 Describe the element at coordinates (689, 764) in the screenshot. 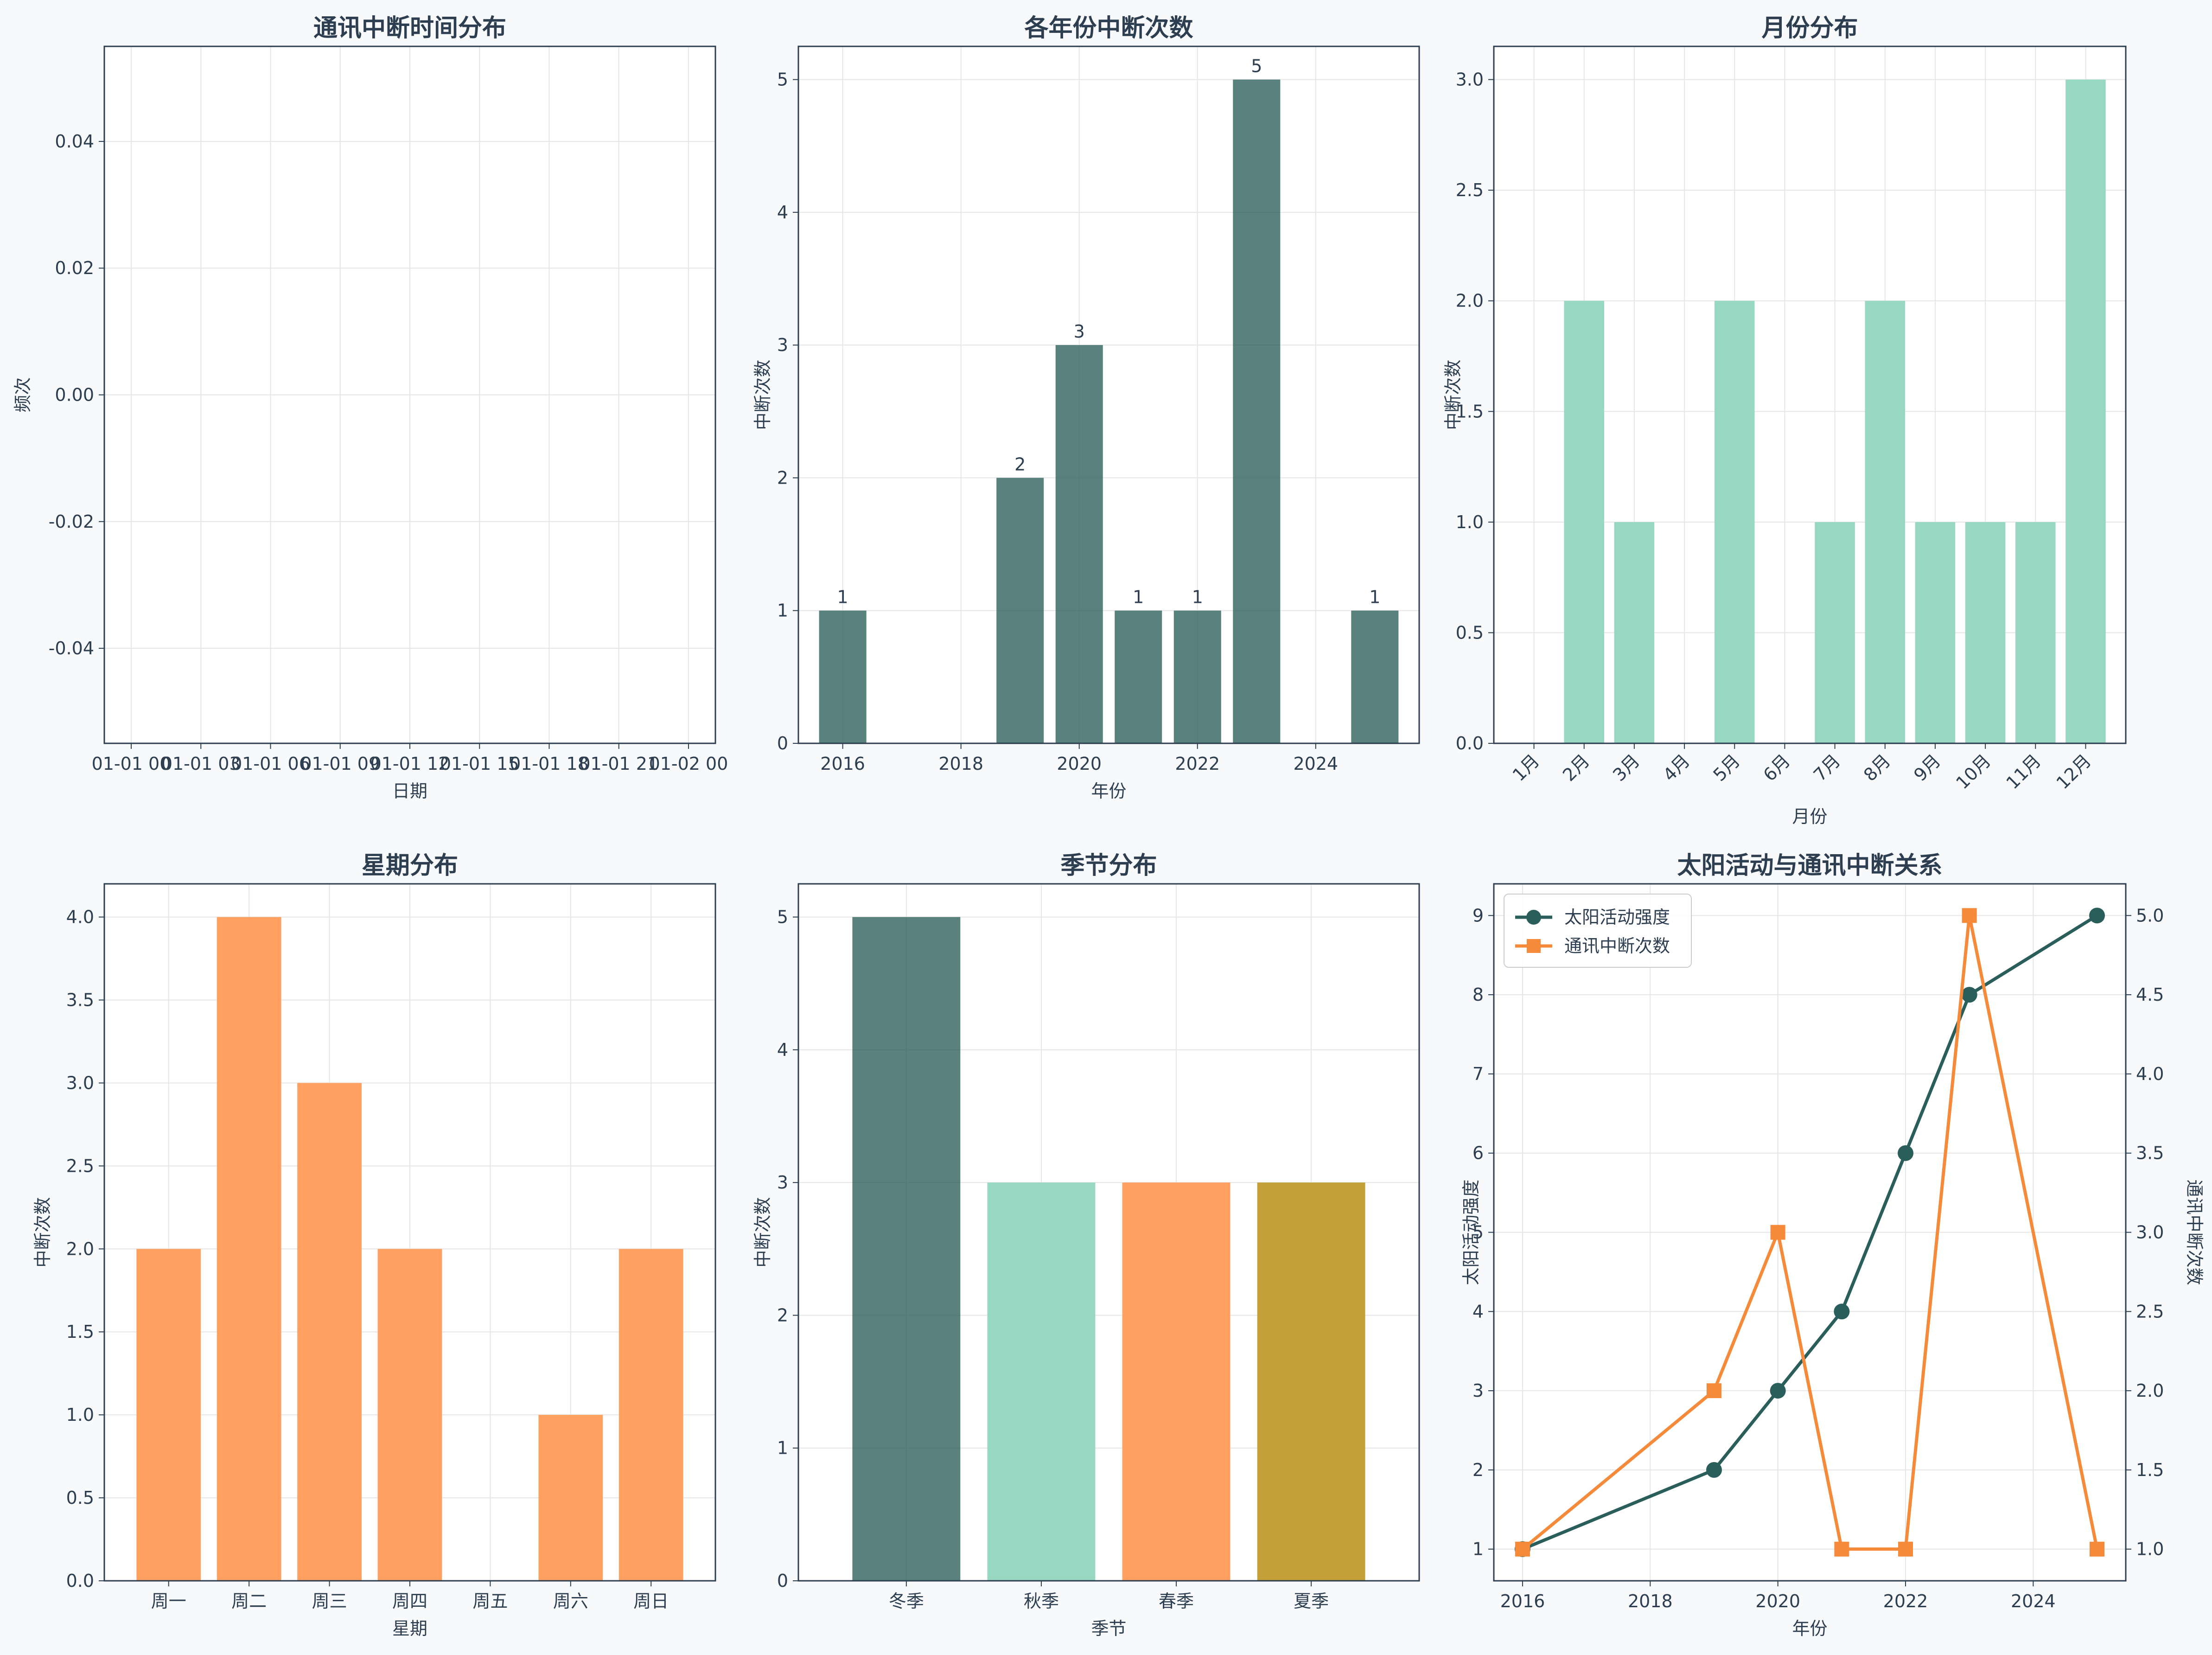

I see `x-tick-label: 01-02 00` at that location.